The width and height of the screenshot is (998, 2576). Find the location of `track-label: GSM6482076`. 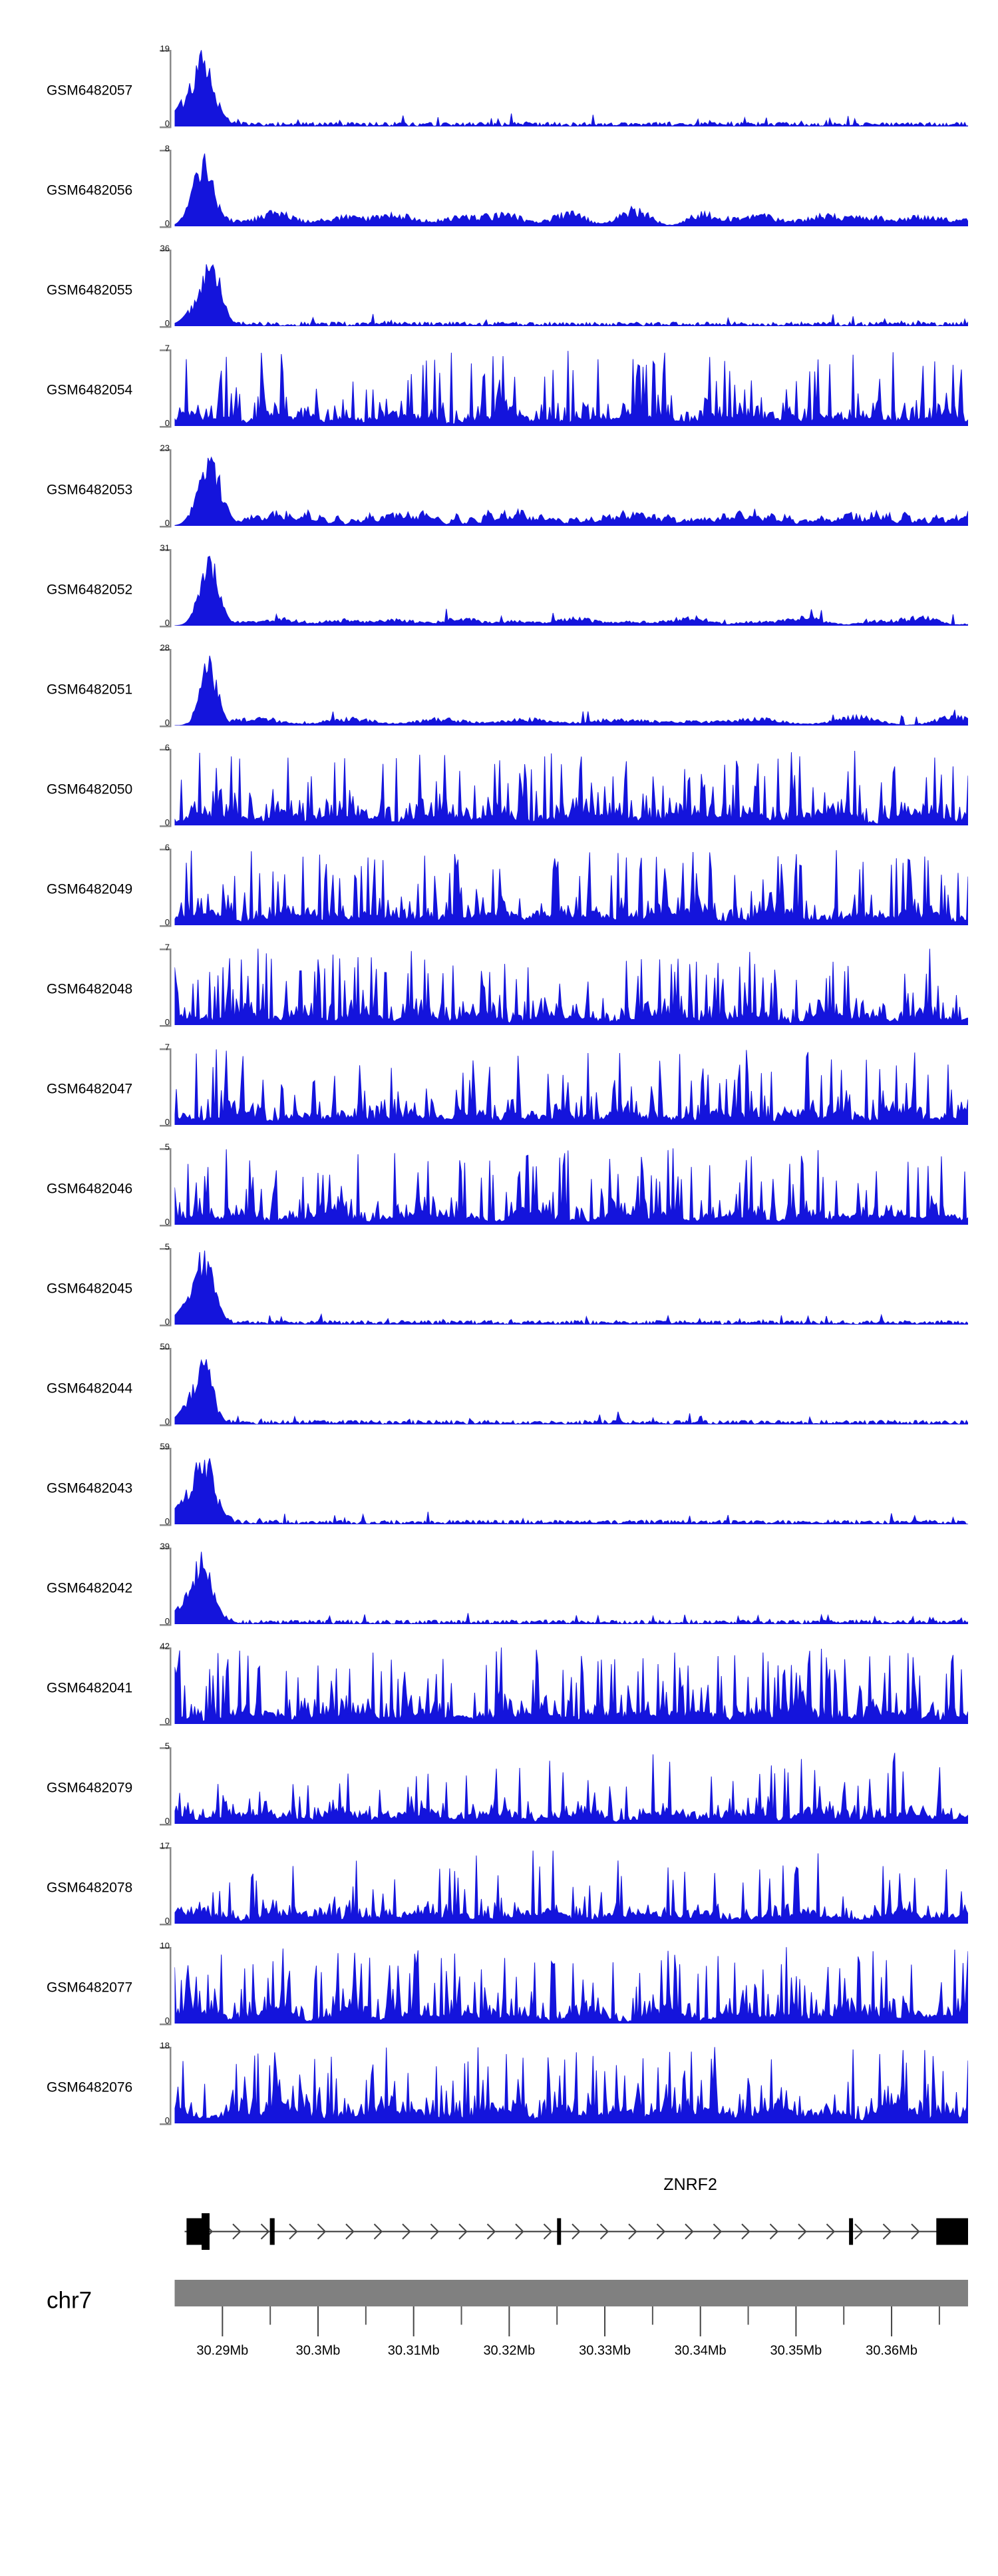

track-label: GSM6482076 is located at coordinates (90, 2086).